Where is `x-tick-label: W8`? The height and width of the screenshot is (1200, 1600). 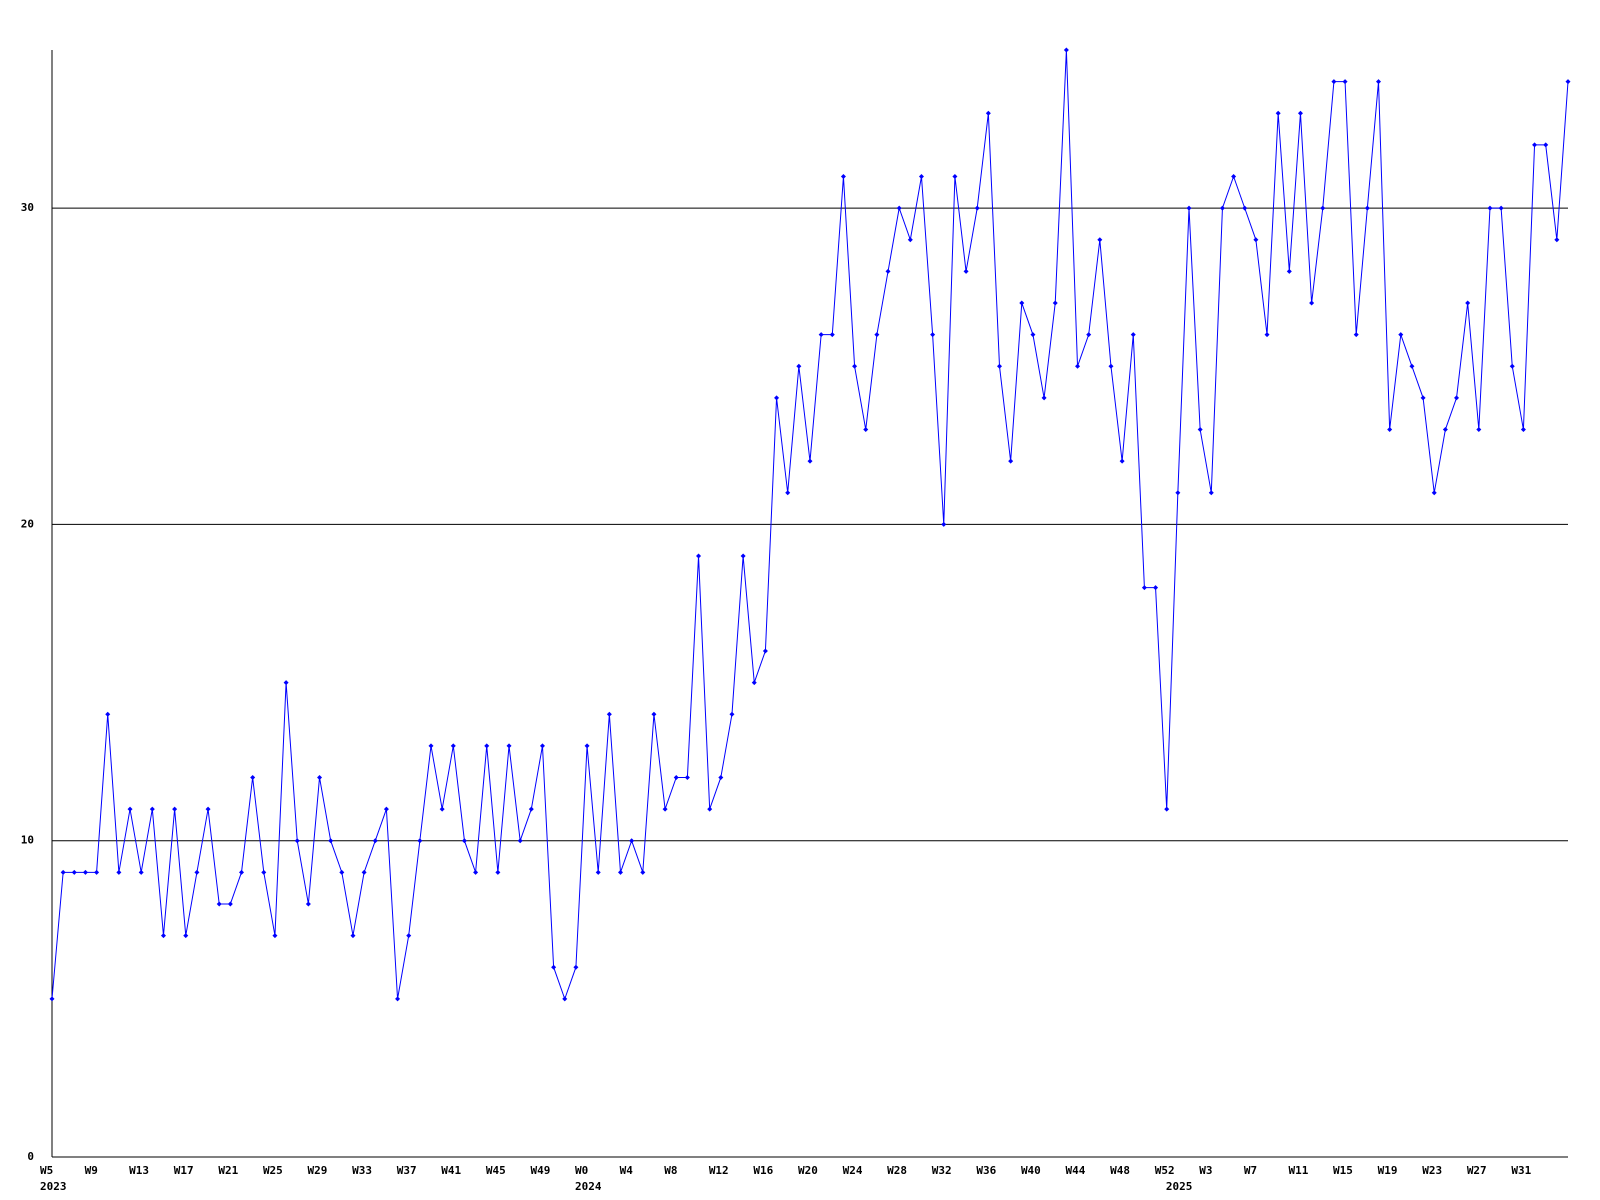
x-tick-label: W8 is located at coordinates (670, 1170).